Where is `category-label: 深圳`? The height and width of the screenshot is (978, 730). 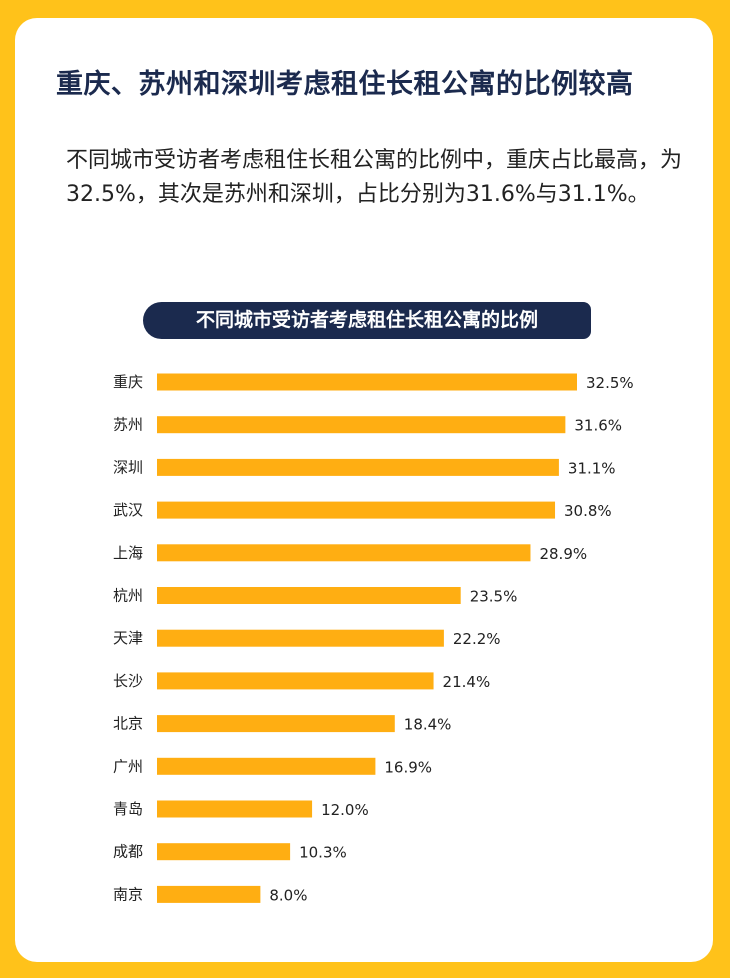 category-label: 深圳 is located at coordinates (128, 467).